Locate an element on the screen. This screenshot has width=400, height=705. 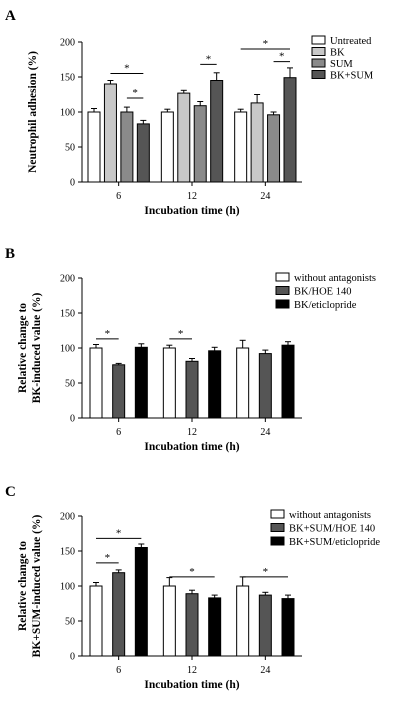
legend-label: Untreated is located at coordinates (351, 41).